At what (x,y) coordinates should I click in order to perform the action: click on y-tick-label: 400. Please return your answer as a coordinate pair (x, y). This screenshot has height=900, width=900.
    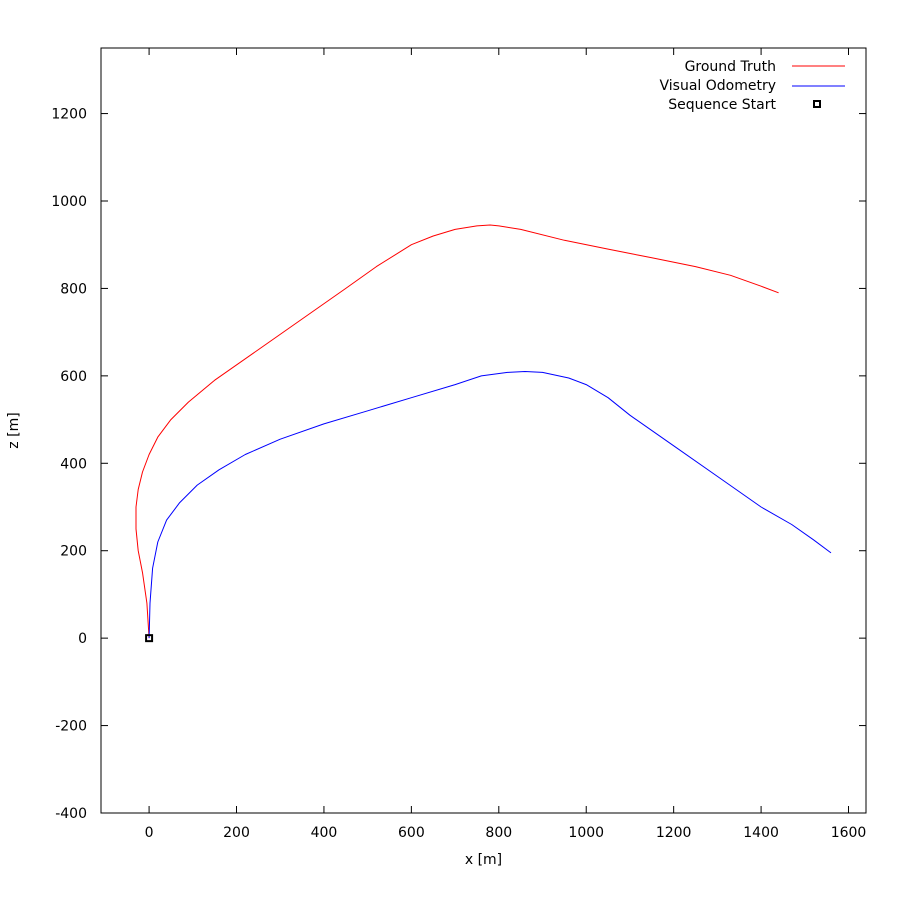
    Looking at the image, I should click on (73, 464).